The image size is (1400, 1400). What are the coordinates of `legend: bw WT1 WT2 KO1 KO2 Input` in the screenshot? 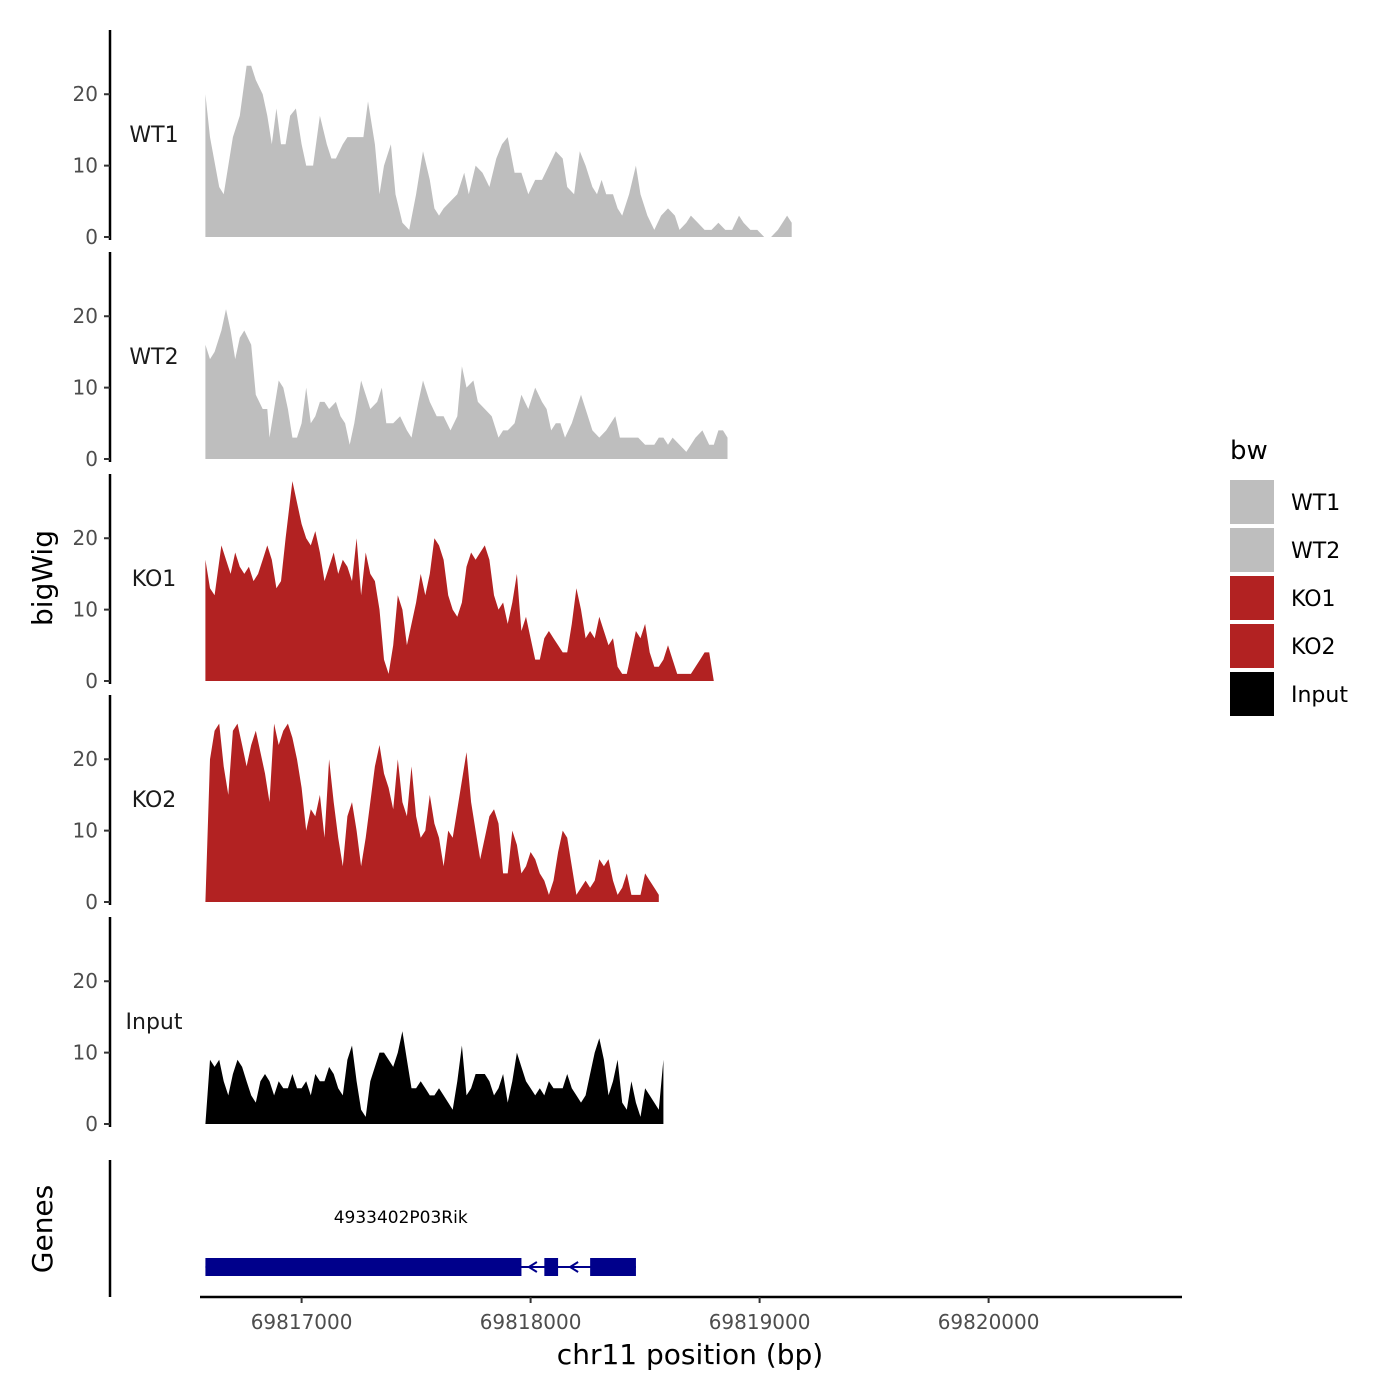 It's located at (1289, 576).